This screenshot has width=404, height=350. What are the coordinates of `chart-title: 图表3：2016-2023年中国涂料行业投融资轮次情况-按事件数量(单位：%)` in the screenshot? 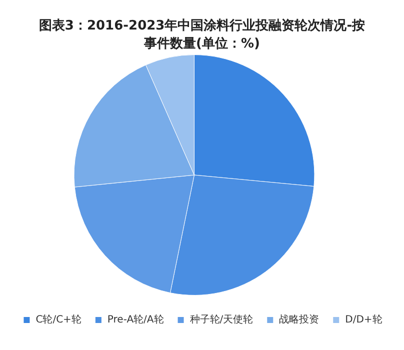 It's located at (202, 35).